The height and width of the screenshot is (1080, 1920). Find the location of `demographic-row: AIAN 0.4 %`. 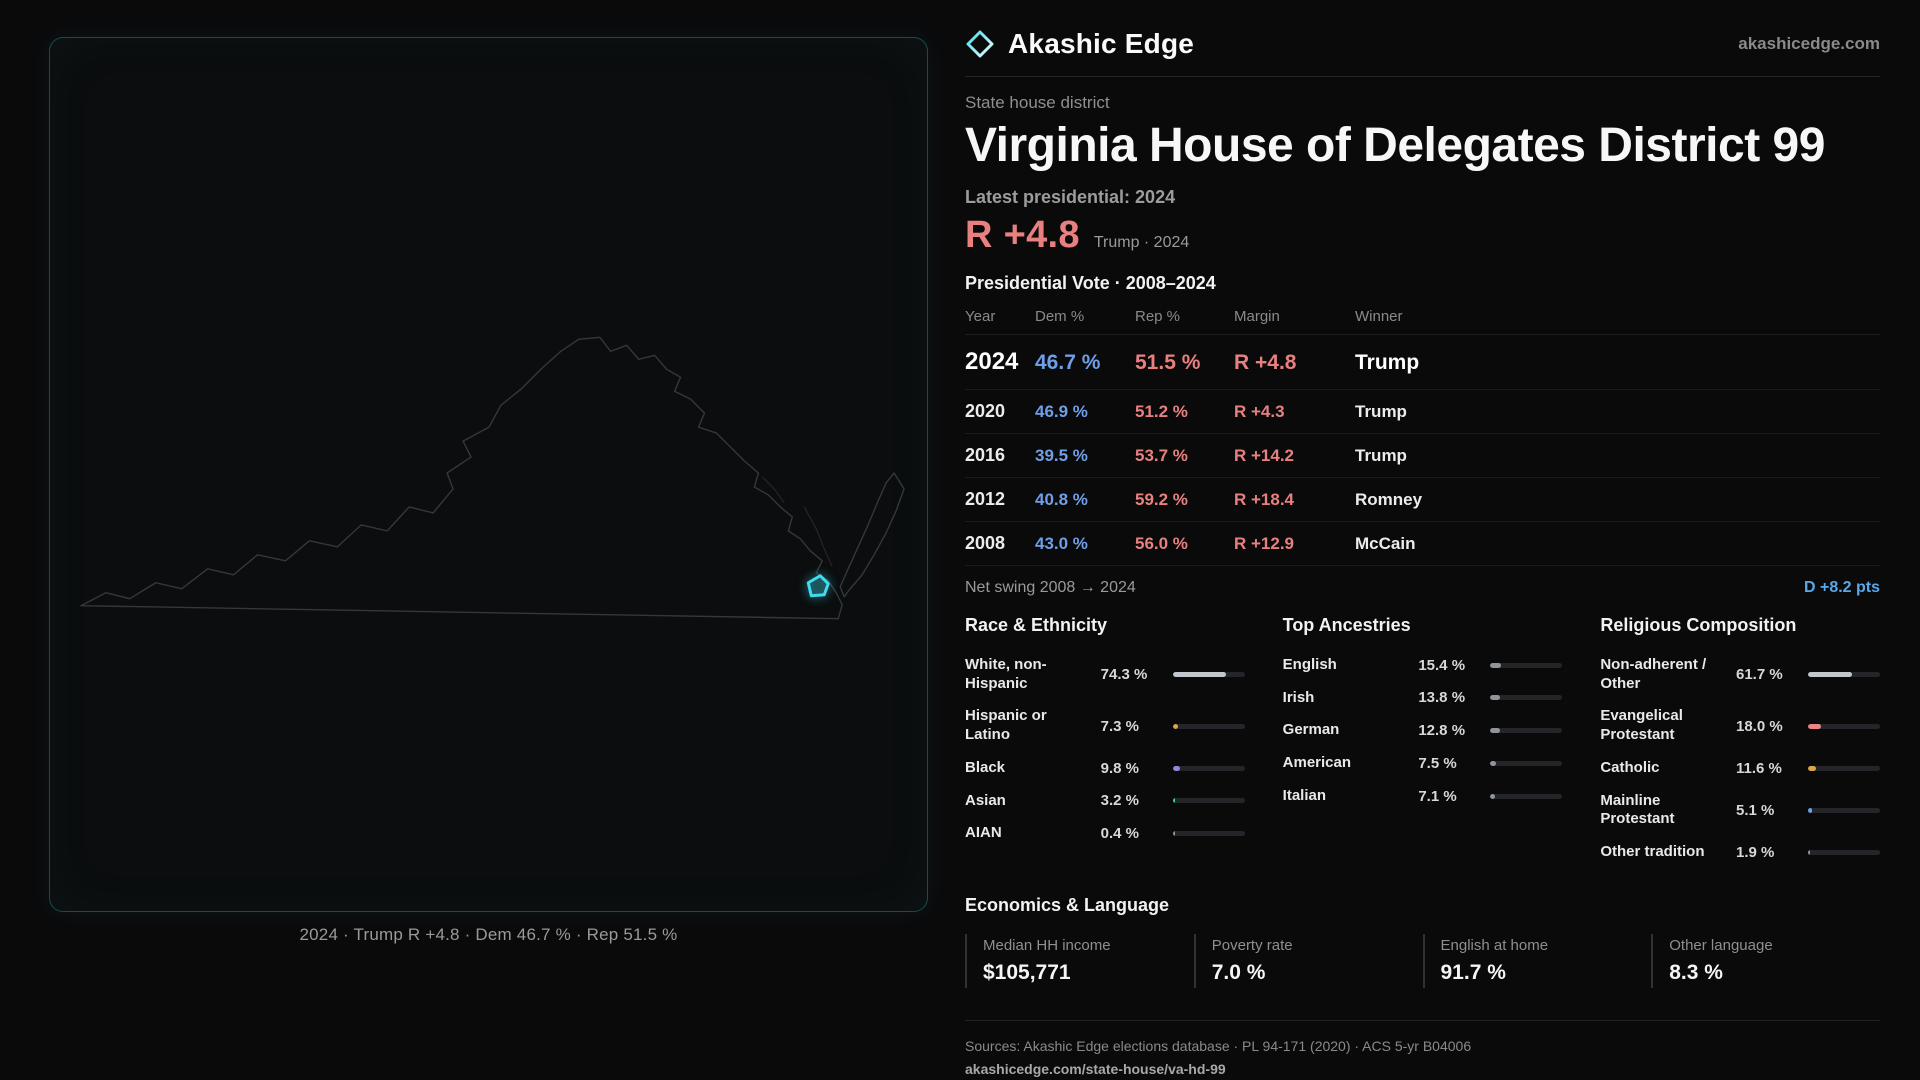

demographic-row: AIAN 0.4 % is located at coordinates (1105, 833).